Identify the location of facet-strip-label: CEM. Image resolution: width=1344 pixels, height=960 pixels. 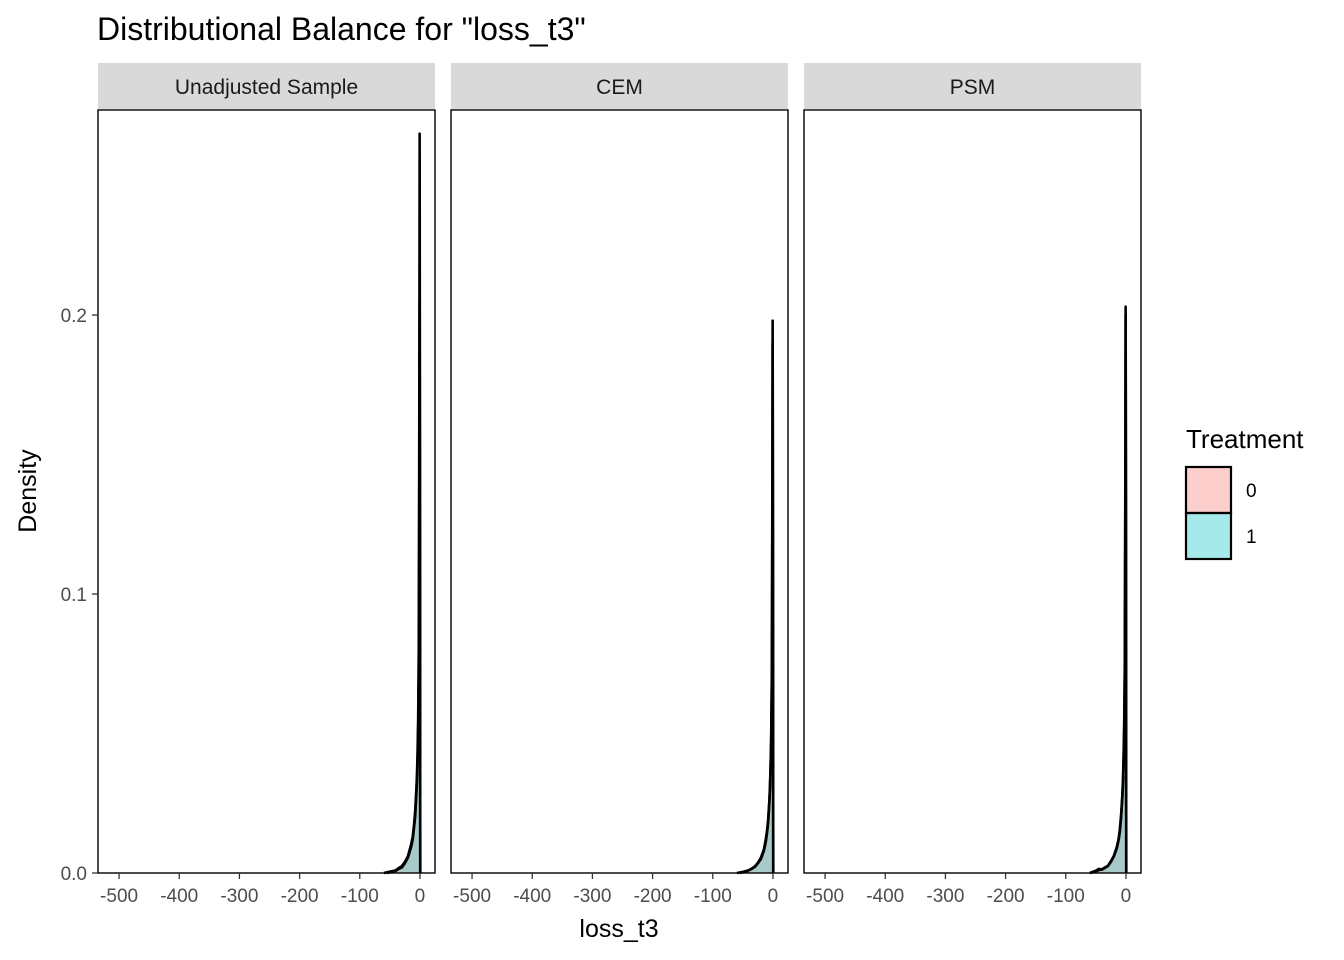
(619, 87).